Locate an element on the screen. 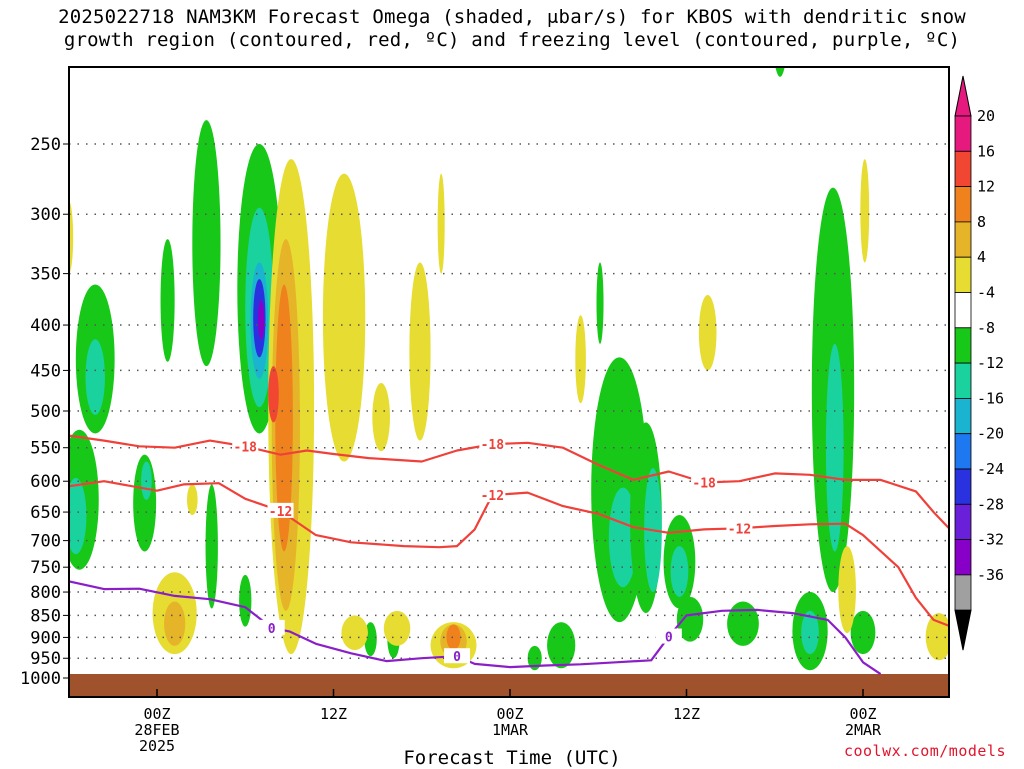 The width and height of the screenshot is (1024, 769). colorbar-label: -4 is located at coordinates (986, 293).